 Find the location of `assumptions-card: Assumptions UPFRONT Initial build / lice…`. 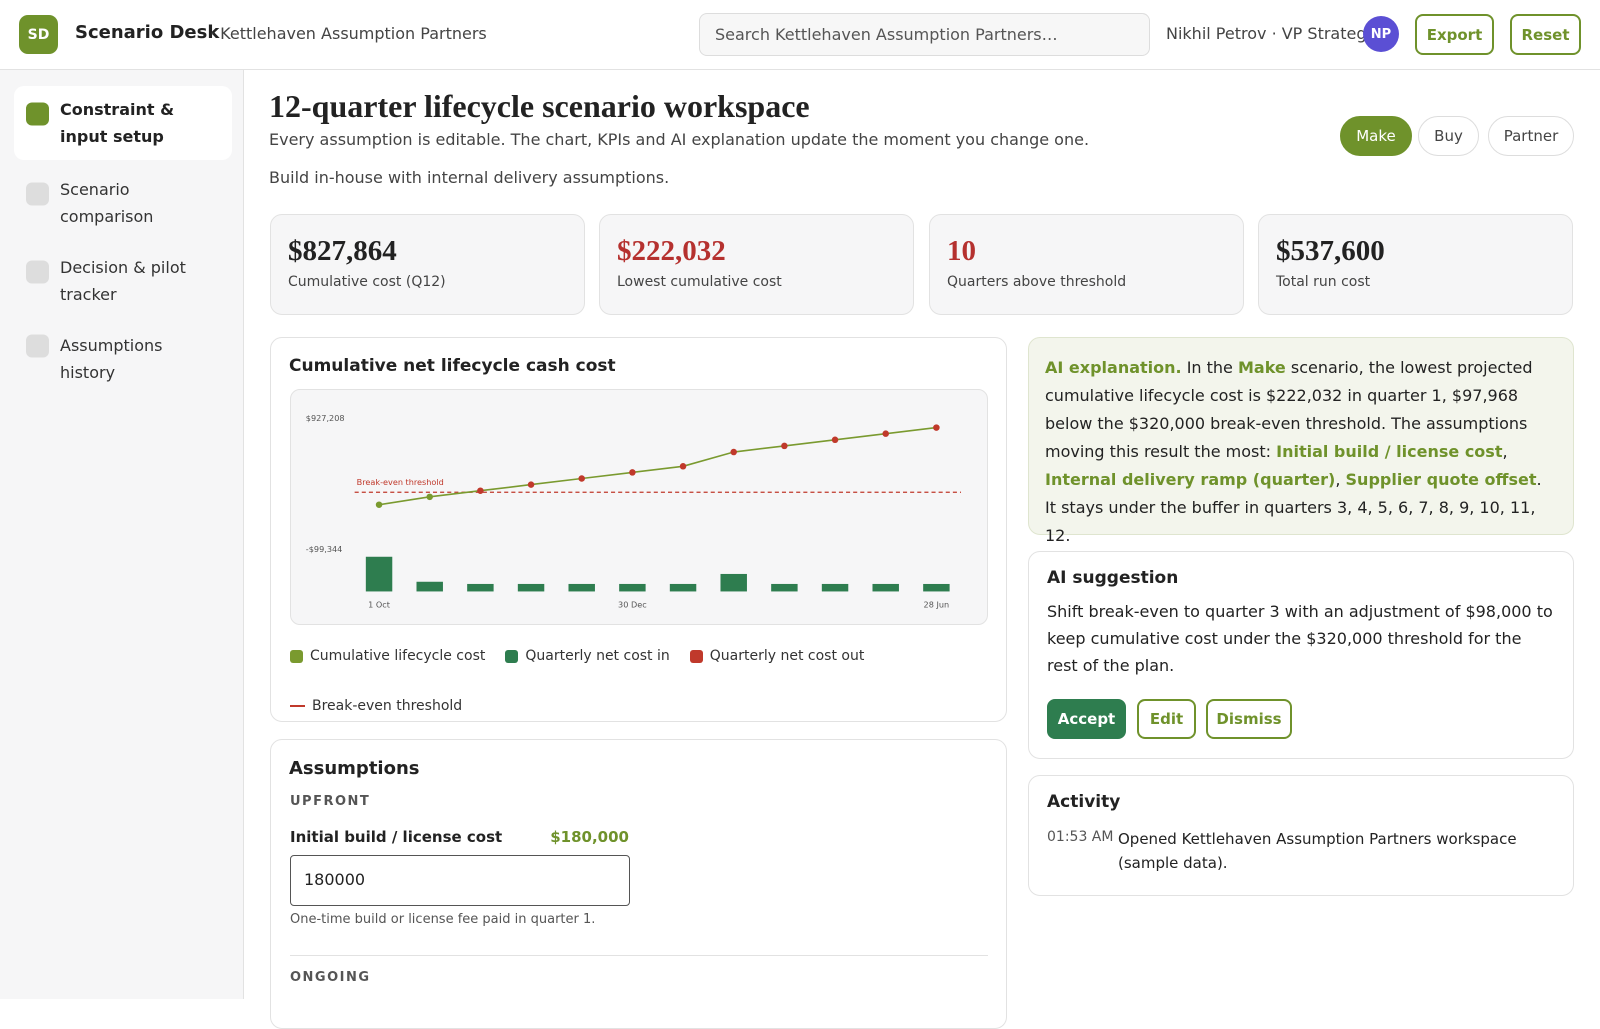

assumptions-card: Assumptions UPFRONT Initial build / lice… is located at coordinates (638, 884).